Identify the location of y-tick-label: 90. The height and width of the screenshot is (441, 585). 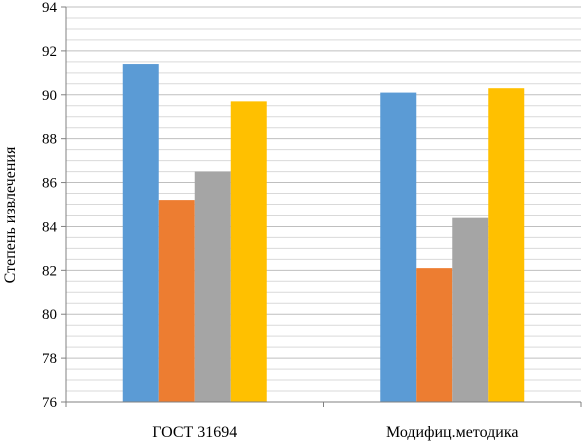
(49, 96).